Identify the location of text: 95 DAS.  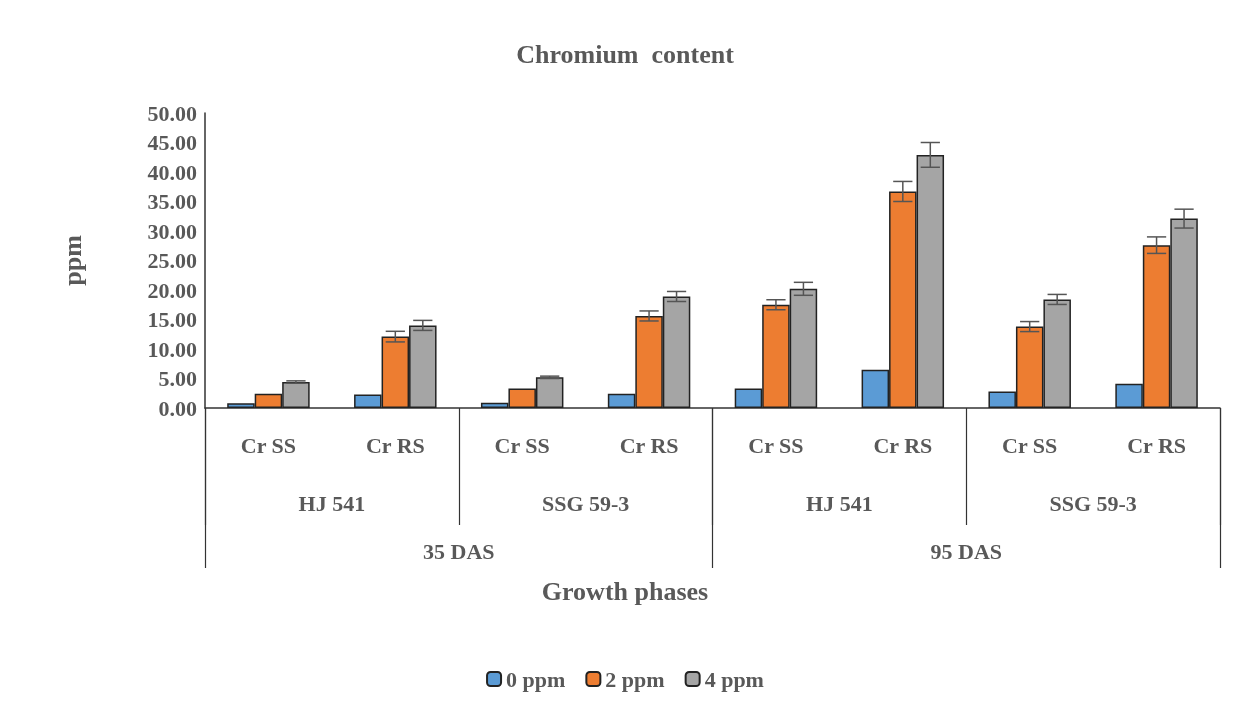
(966, 551).